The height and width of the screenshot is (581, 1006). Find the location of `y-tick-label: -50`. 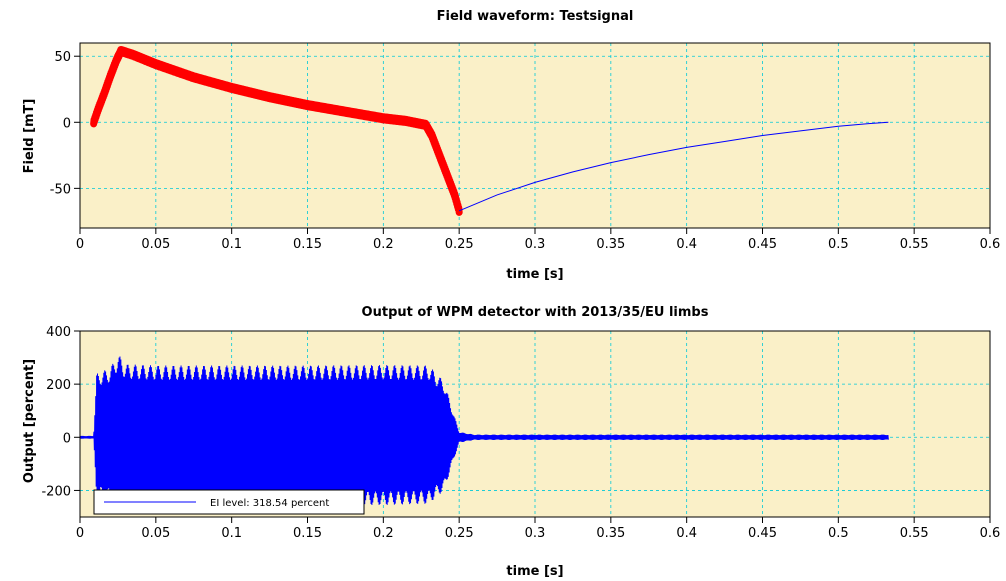

y-tick-label: -50 is located at coordinates (60, 189).